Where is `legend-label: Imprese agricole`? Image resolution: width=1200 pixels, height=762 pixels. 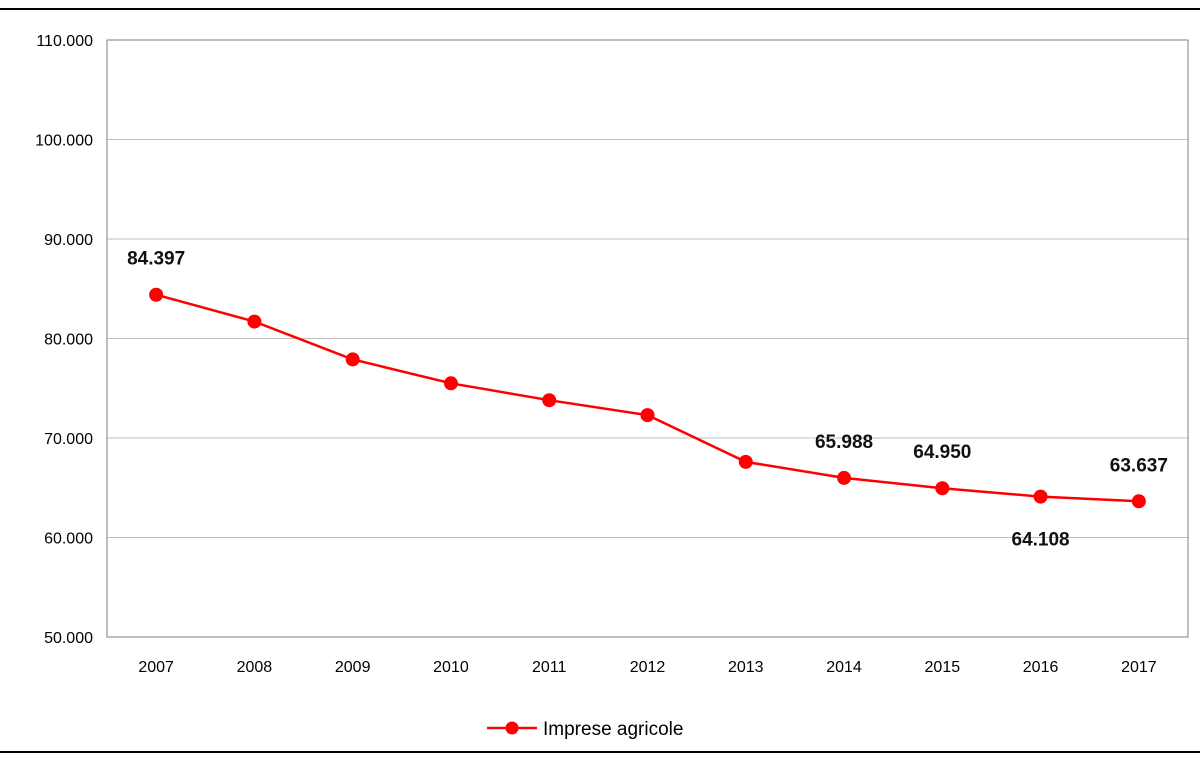 legend-label: Imprese agricole is located at coordinates (613, 729).